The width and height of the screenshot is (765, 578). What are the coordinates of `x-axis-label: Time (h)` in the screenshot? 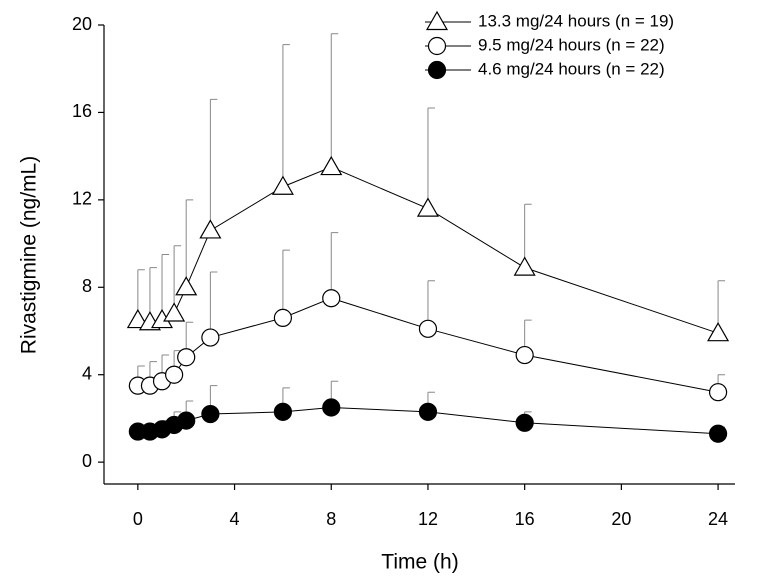 It's located at (419, 562).